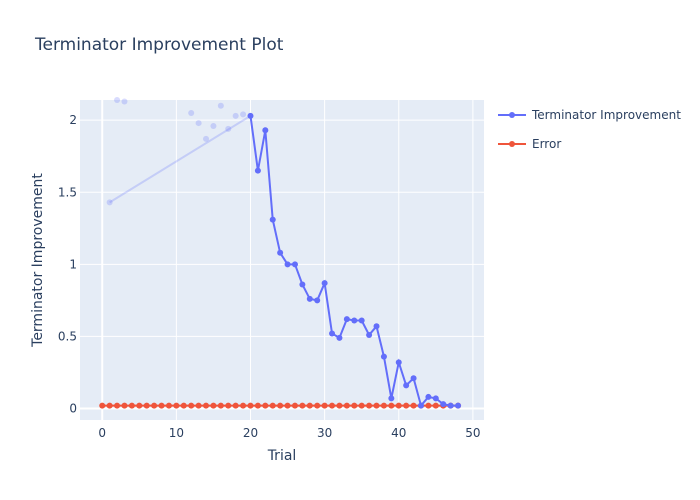 Image resolution: width=700 pixels, height=500 pixels. Describe the element at coordinates (606, 115) in the screenshot. I see `legend-label: Terminator Improvement` at that location.